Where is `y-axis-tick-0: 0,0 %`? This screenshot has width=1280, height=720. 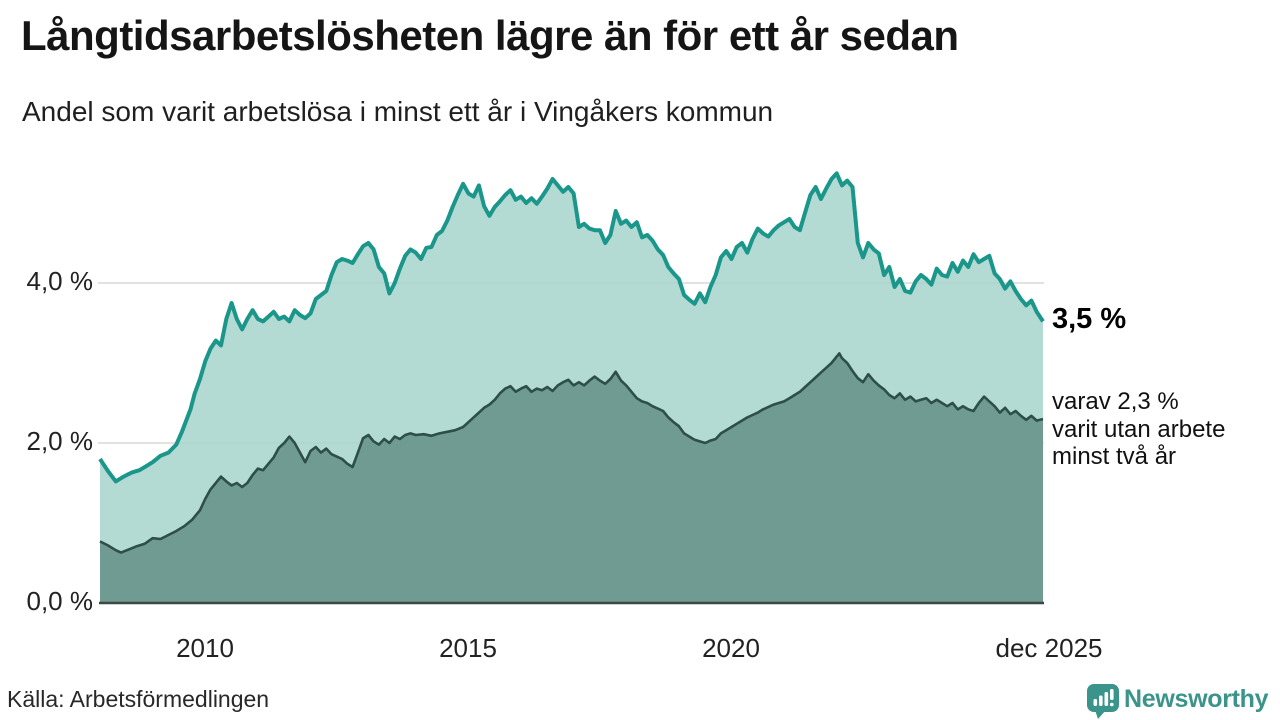
y-axis-tick-0: 0,0 % is located at coordinates (60, 601).